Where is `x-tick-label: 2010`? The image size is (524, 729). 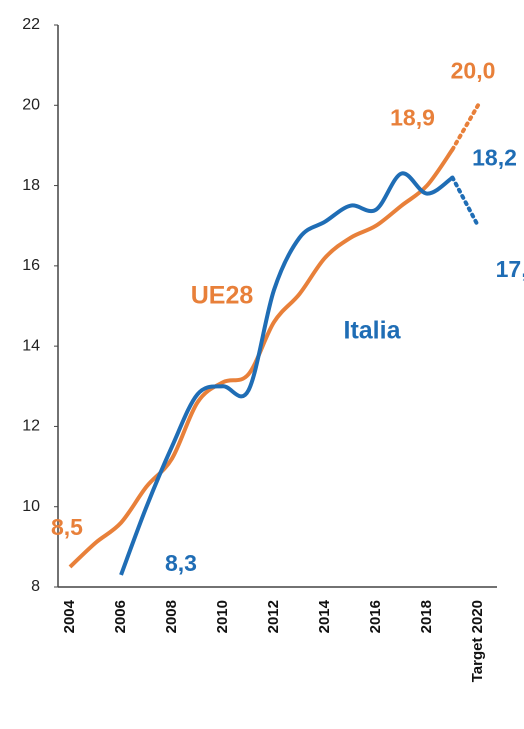 x-tick-label: 2010 is located at coordinates (222, 616).